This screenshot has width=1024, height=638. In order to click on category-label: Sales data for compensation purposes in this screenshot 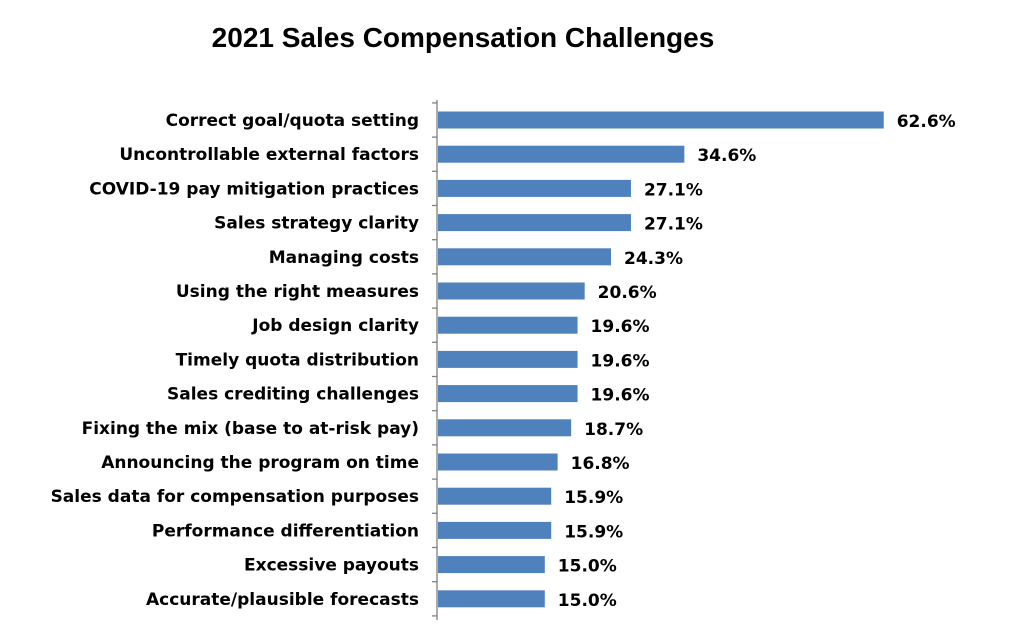, I will do `click(235, 497)`.